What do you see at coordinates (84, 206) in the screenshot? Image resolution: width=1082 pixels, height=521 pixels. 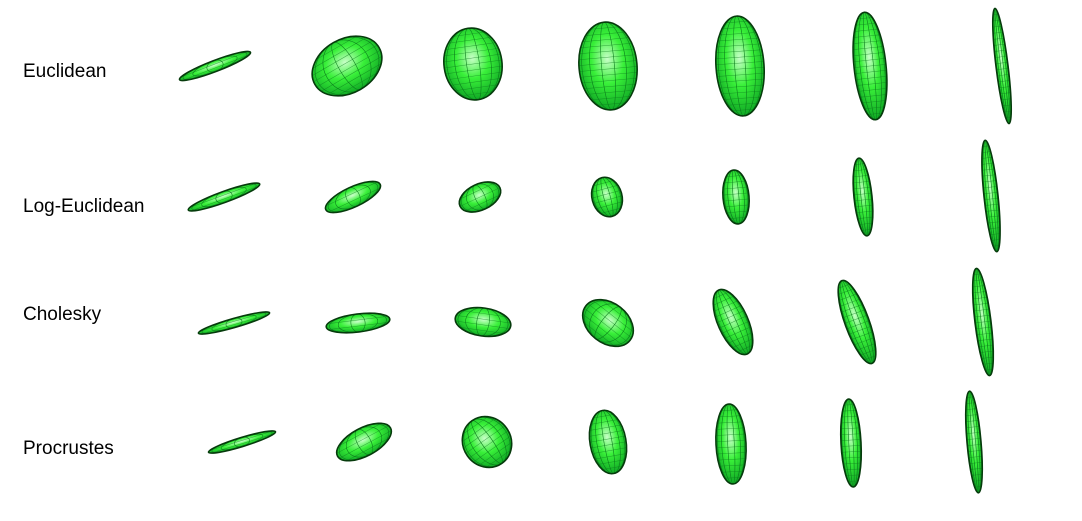 I see `row-label-log-euclidean: Log-Euclidean` at bounding box center [84, 206].